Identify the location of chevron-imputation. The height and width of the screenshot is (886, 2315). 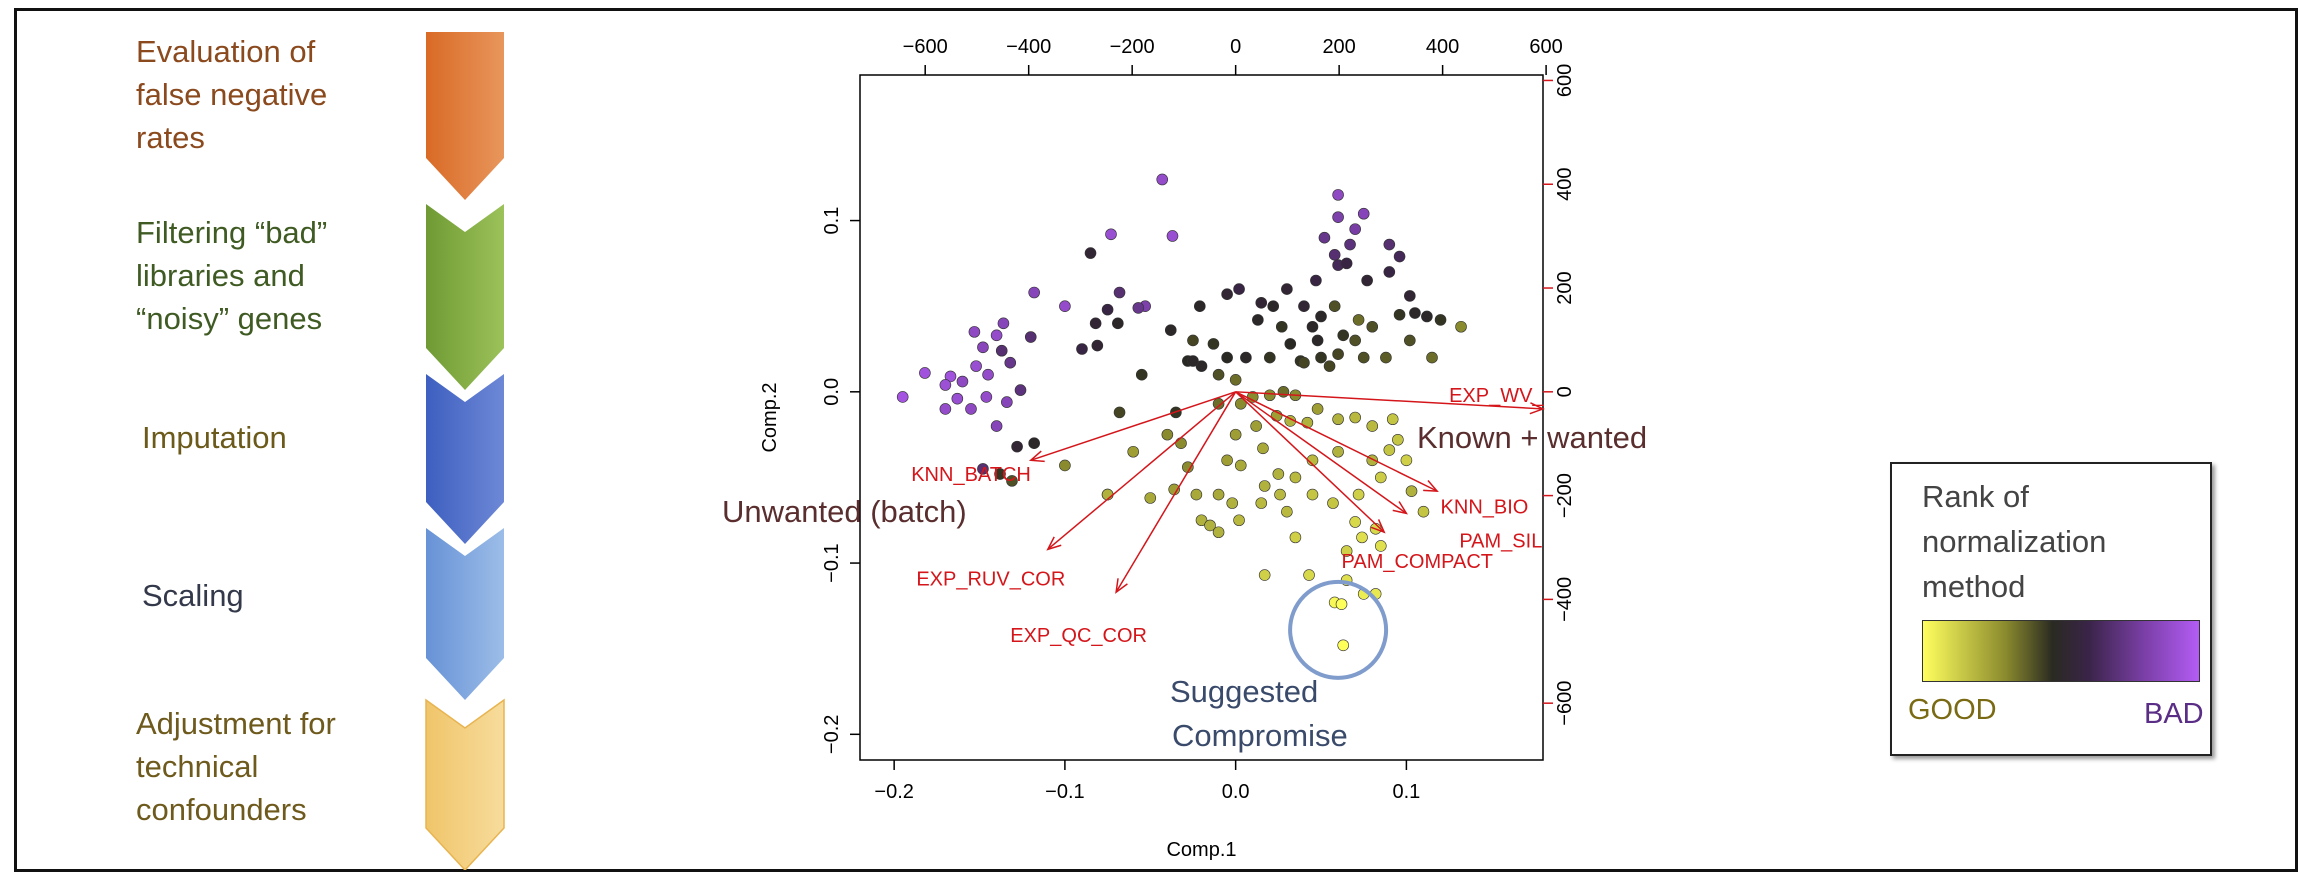
(465, 459).